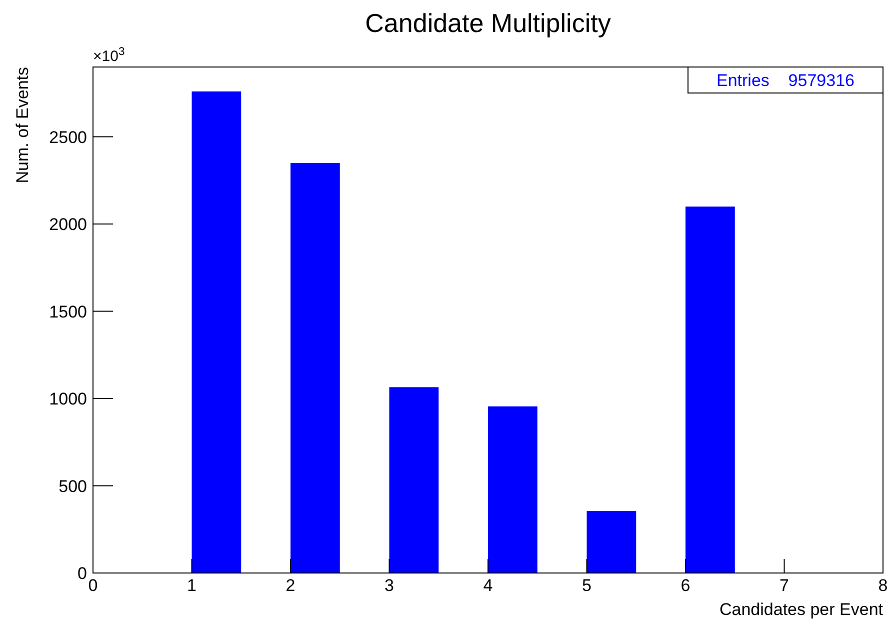 The height and width of the screenshot is (625, 893). Describe the element at coordinates (68, 137) in the screenshot. I see `y-tick-label: 2500` at that location.